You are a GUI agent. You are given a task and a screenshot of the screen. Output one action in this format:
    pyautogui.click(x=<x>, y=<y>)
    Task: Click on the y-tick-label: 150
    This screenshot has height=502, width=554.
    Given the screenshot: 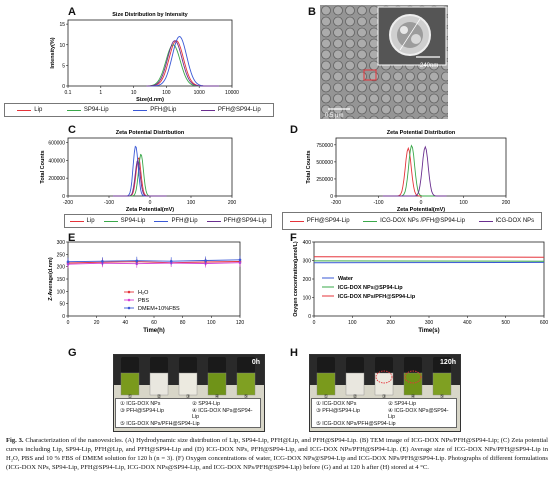 What is the action you would take?
    pyautogui.click(x=61, y=280)
    